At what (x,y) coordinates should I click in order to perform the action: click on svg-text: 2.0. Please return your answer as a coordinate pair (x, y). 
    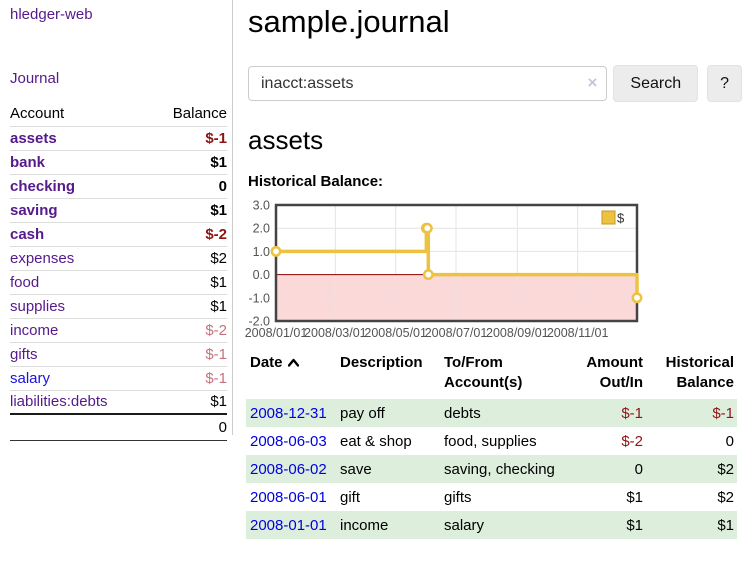
    Looking at the image, I should click on (261, 229).